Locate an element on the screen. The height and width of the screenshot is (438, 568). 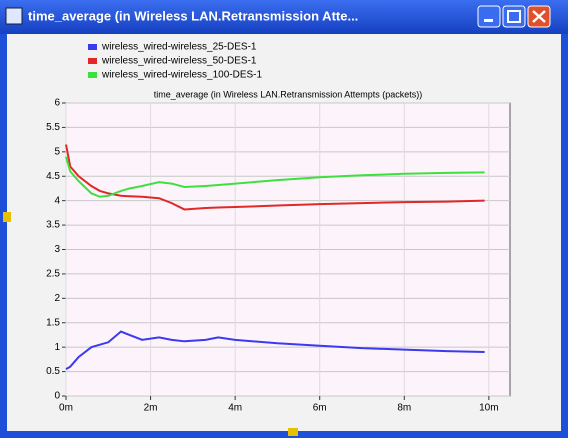
legend-label: wireless_wired-wireless_25-DES-1 is located at coordinates (179, 47).